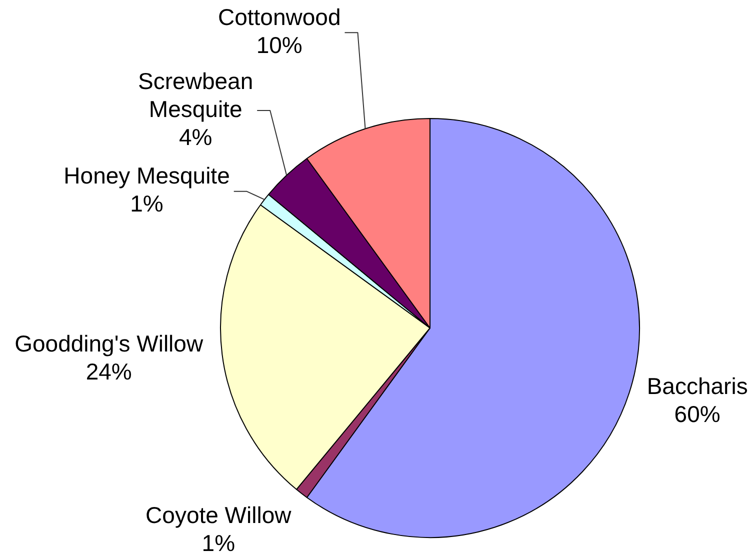  I want to click on slice-label: Honey Mesquite, so click(147, 175).